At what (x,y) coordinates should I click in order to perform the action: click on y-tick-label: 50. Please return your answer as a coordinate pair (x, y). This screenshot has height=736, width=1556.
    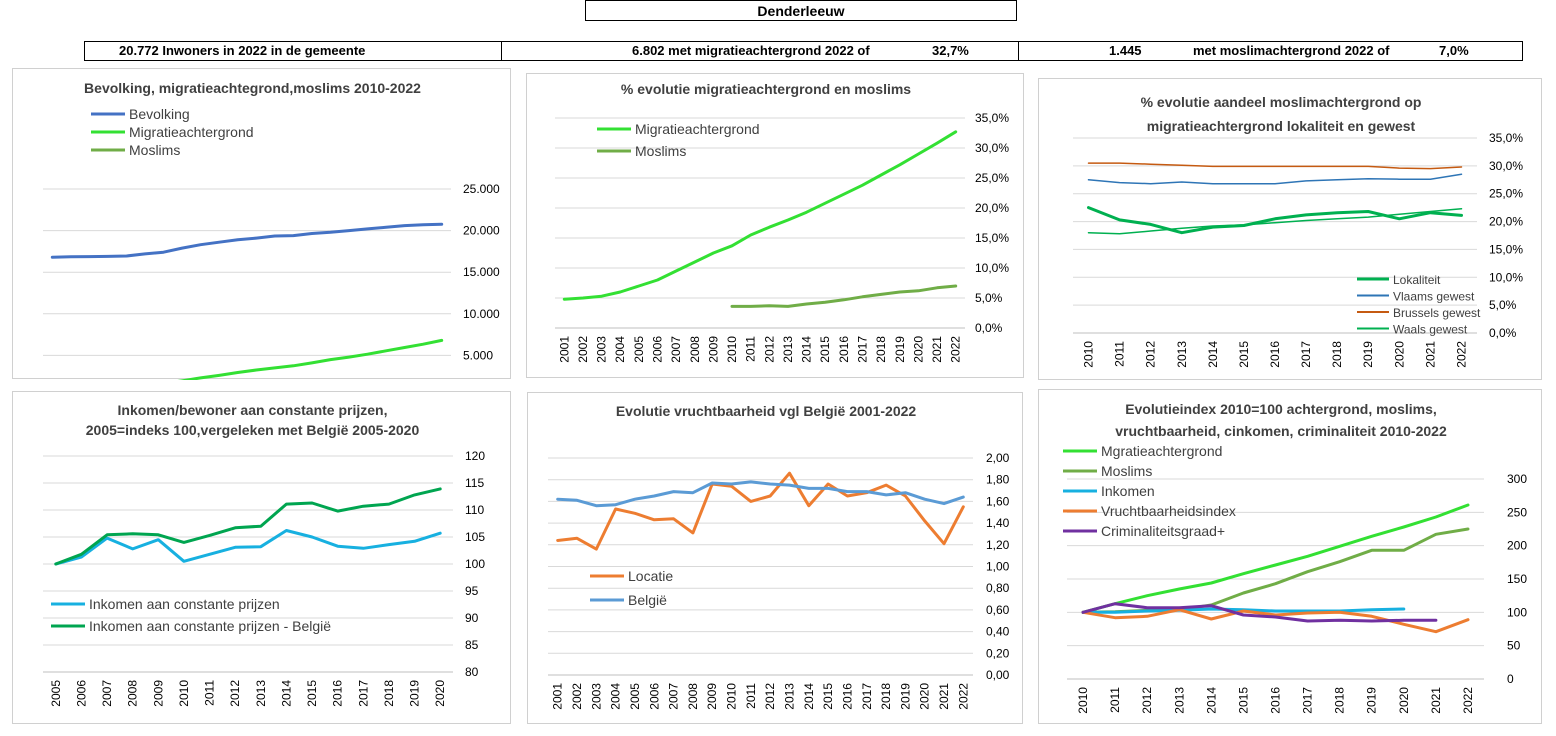
    Looking at the image, I should click on (1514, 646).